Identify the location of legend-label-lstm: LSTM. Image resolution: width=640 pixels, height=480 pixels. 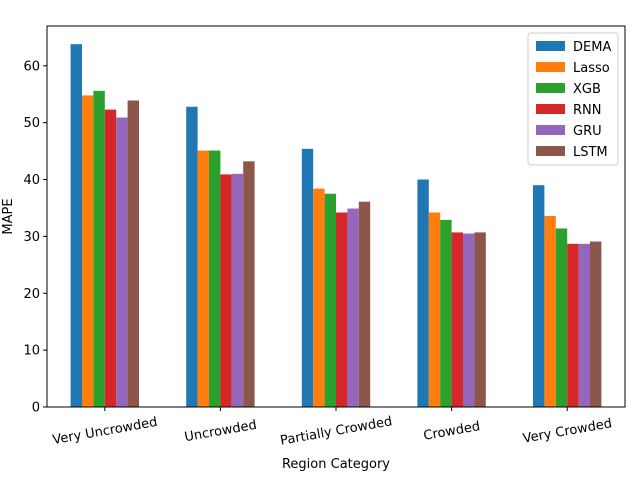
(590, 152).